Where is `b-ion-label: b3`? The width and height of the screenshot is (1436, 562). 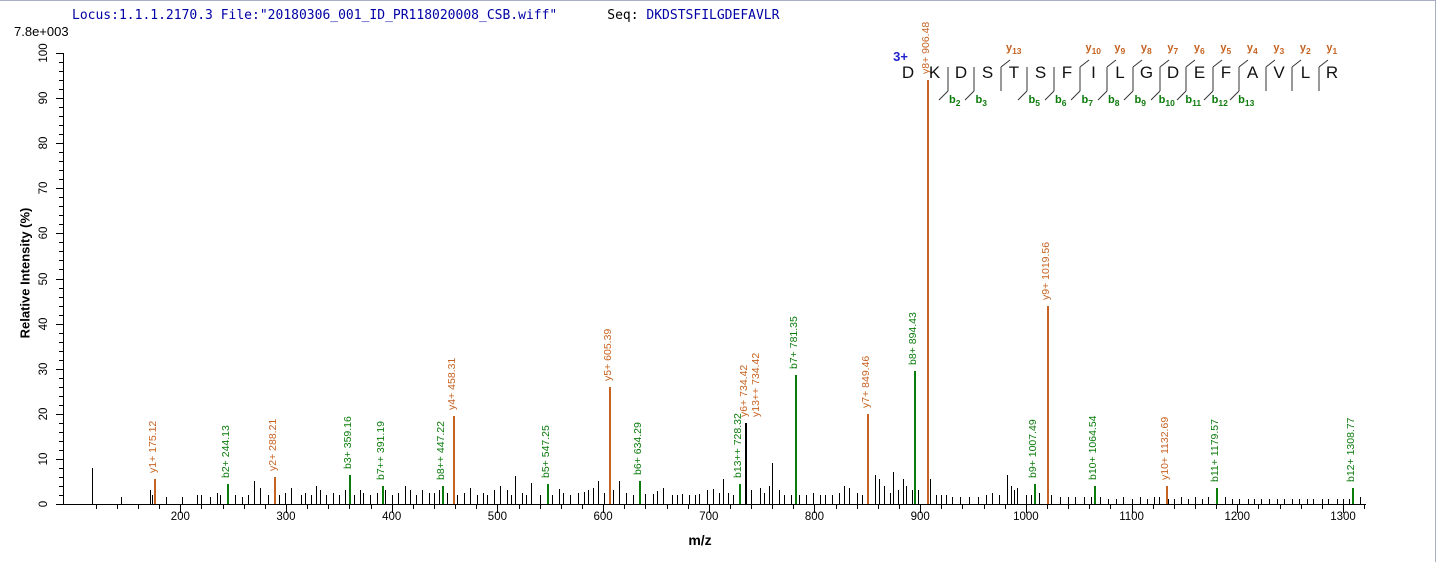 b-ion-label: b3 is located at coordinates (981, 101).